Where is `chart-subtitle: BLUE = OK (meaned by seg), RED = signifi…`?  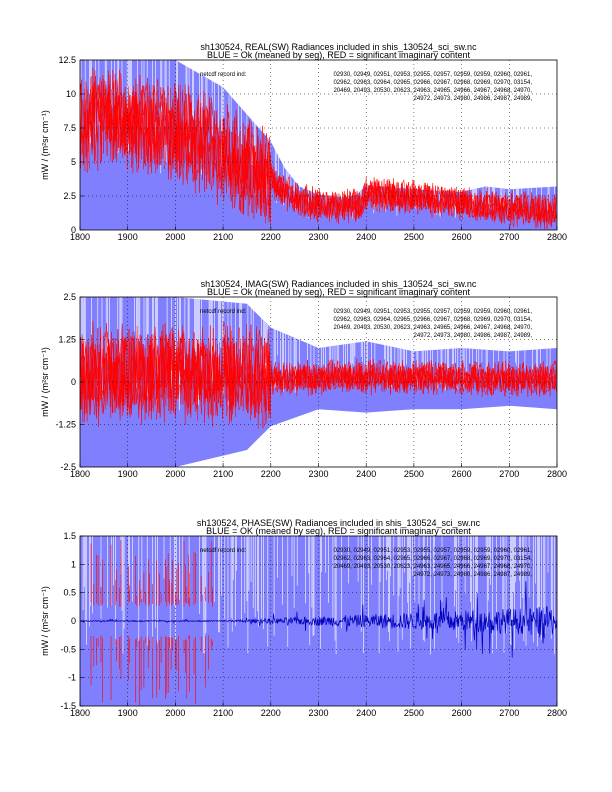 chart-subtitle: BLUE = OK (meaned by seg), RED = signifi… is located at coordinates (338, 531).